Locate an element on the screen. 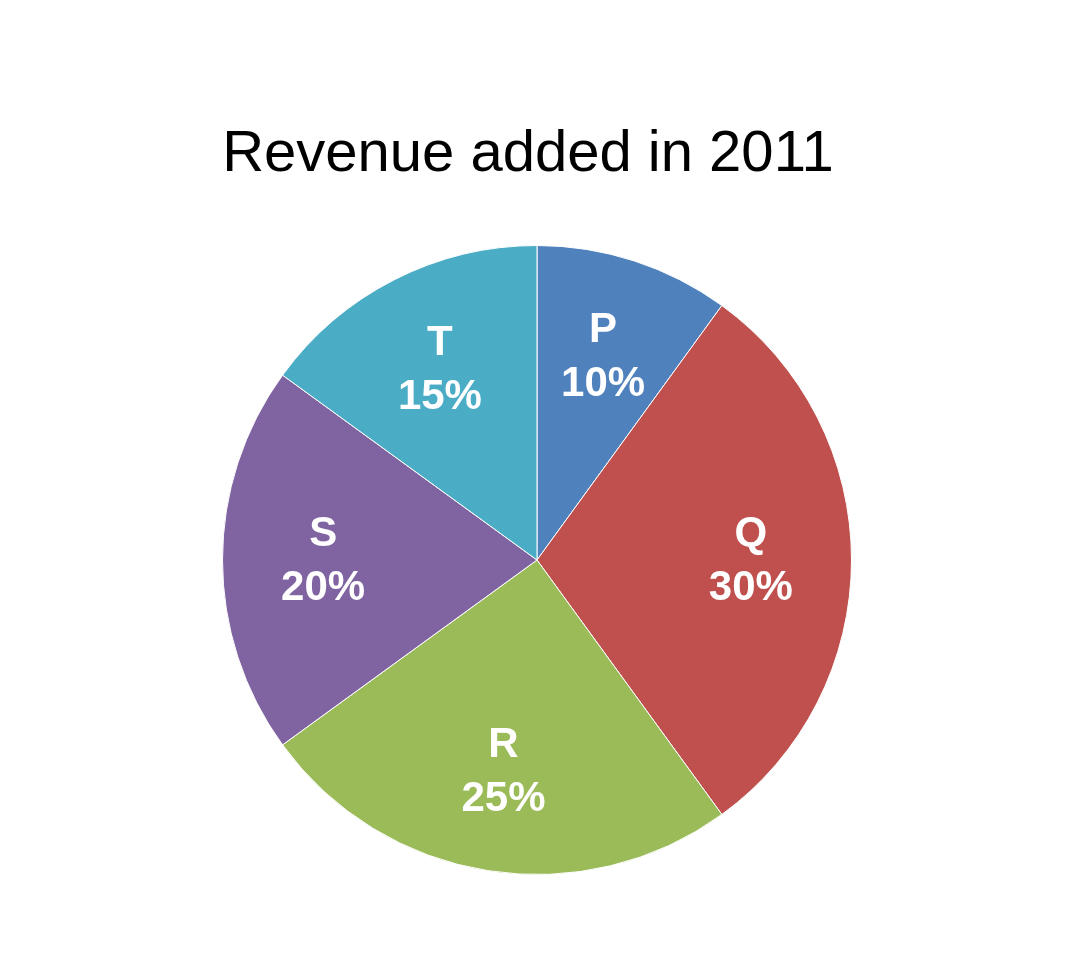  slice-label: R is located at coordinates (503, 742).